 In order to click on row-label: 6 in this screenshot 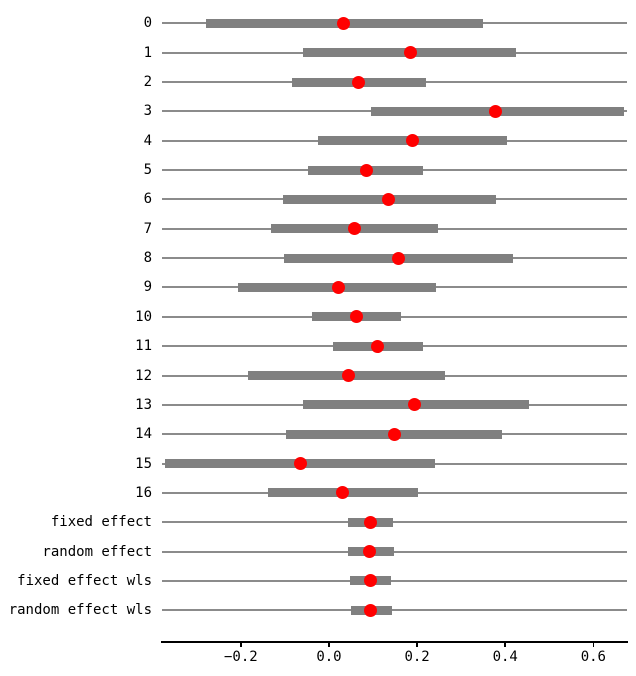, I will do `click(147, 199)`.